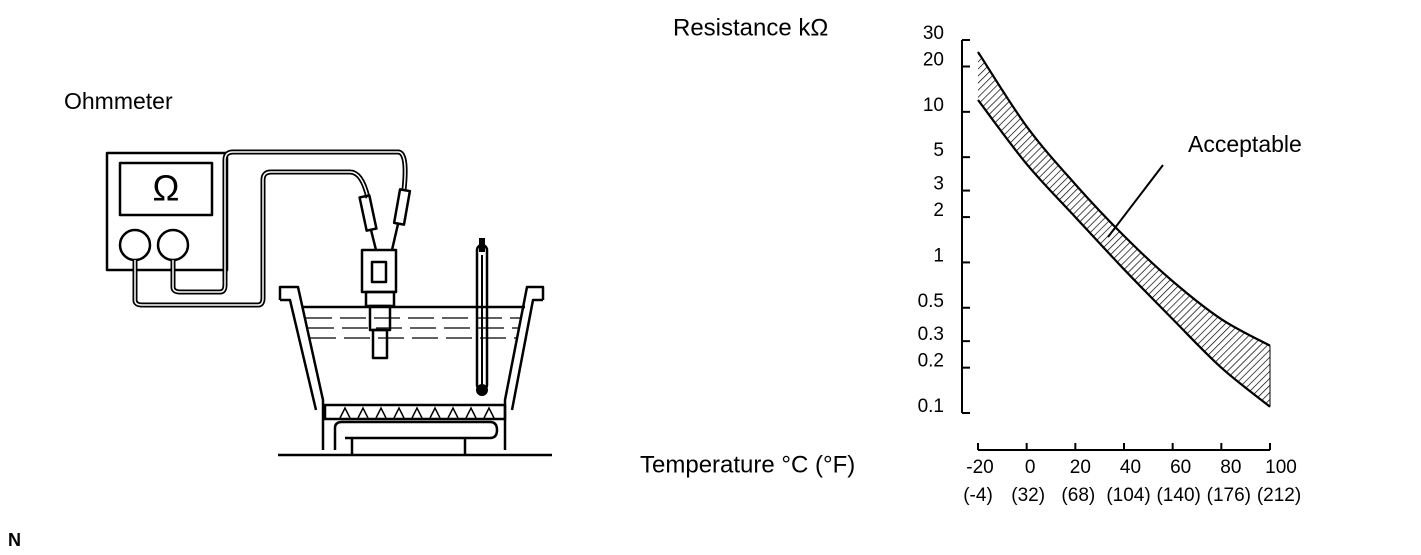  I want to click on x-tick-label: 40, so click(1130, 467).